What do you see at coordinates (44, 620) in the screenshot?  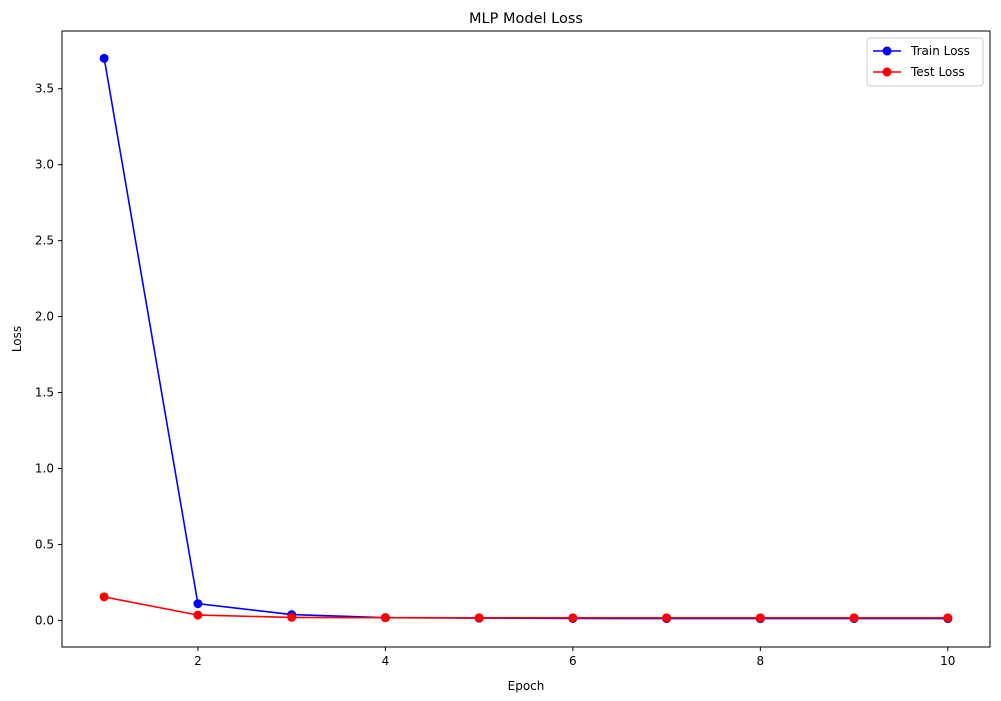 I see `y-tick-label: 0.0` at bounding box center [44, 620].